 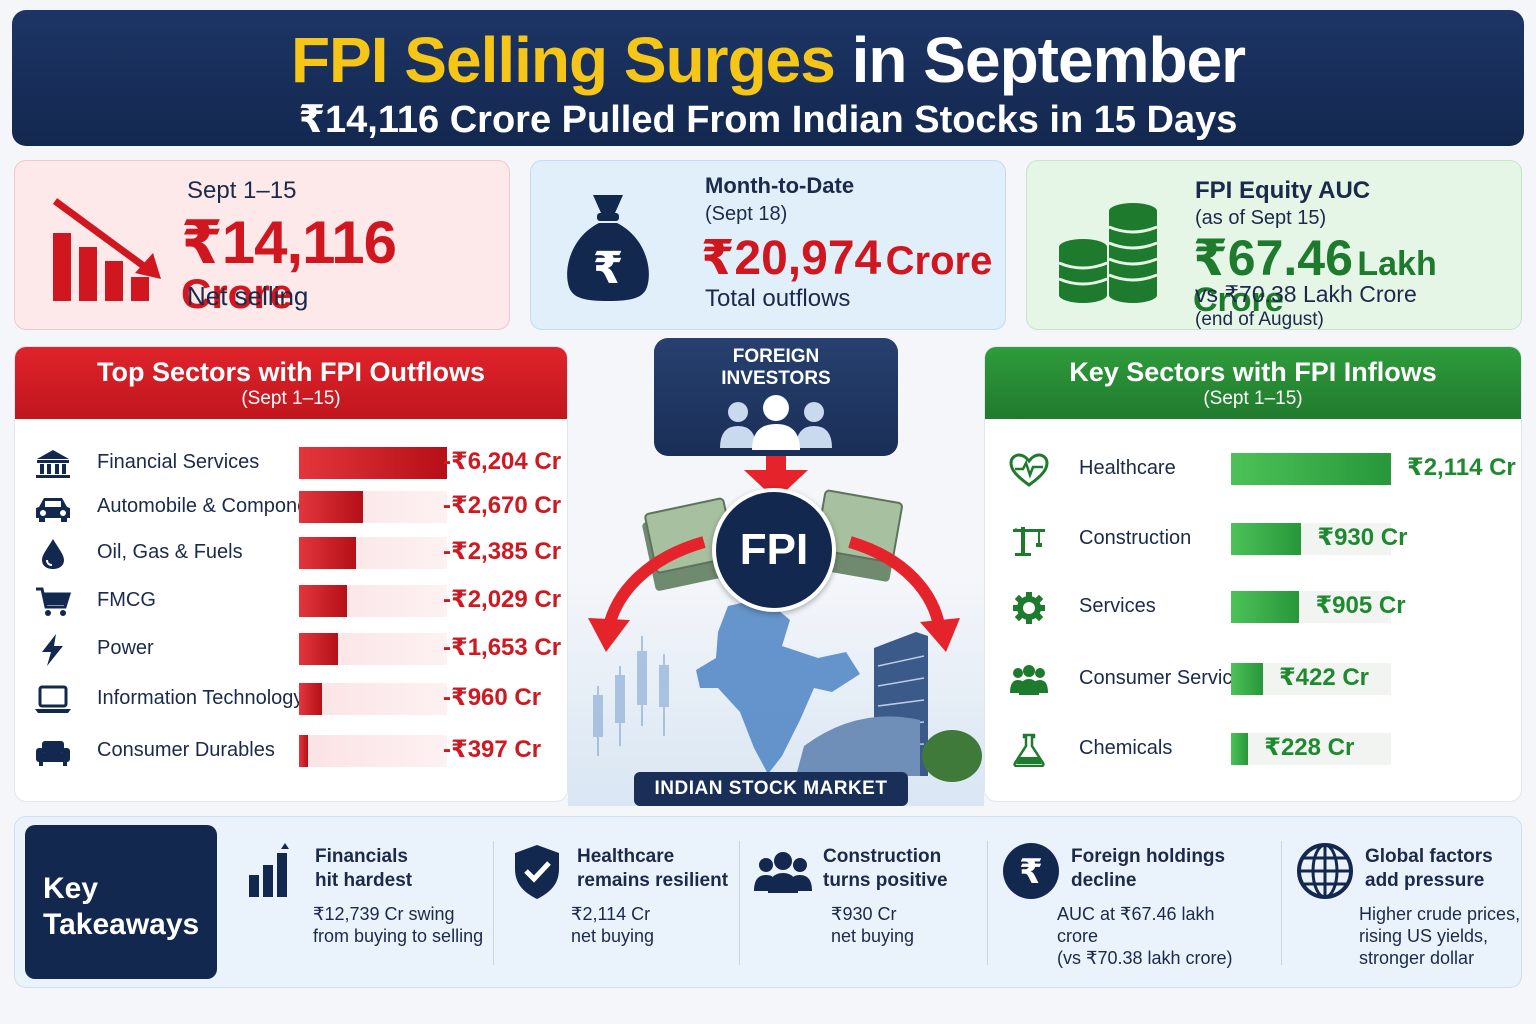 What do you see at coordinates (1325, 871) in the screenshot?
I see `globe-icon` at bounding box center [1325, 871].